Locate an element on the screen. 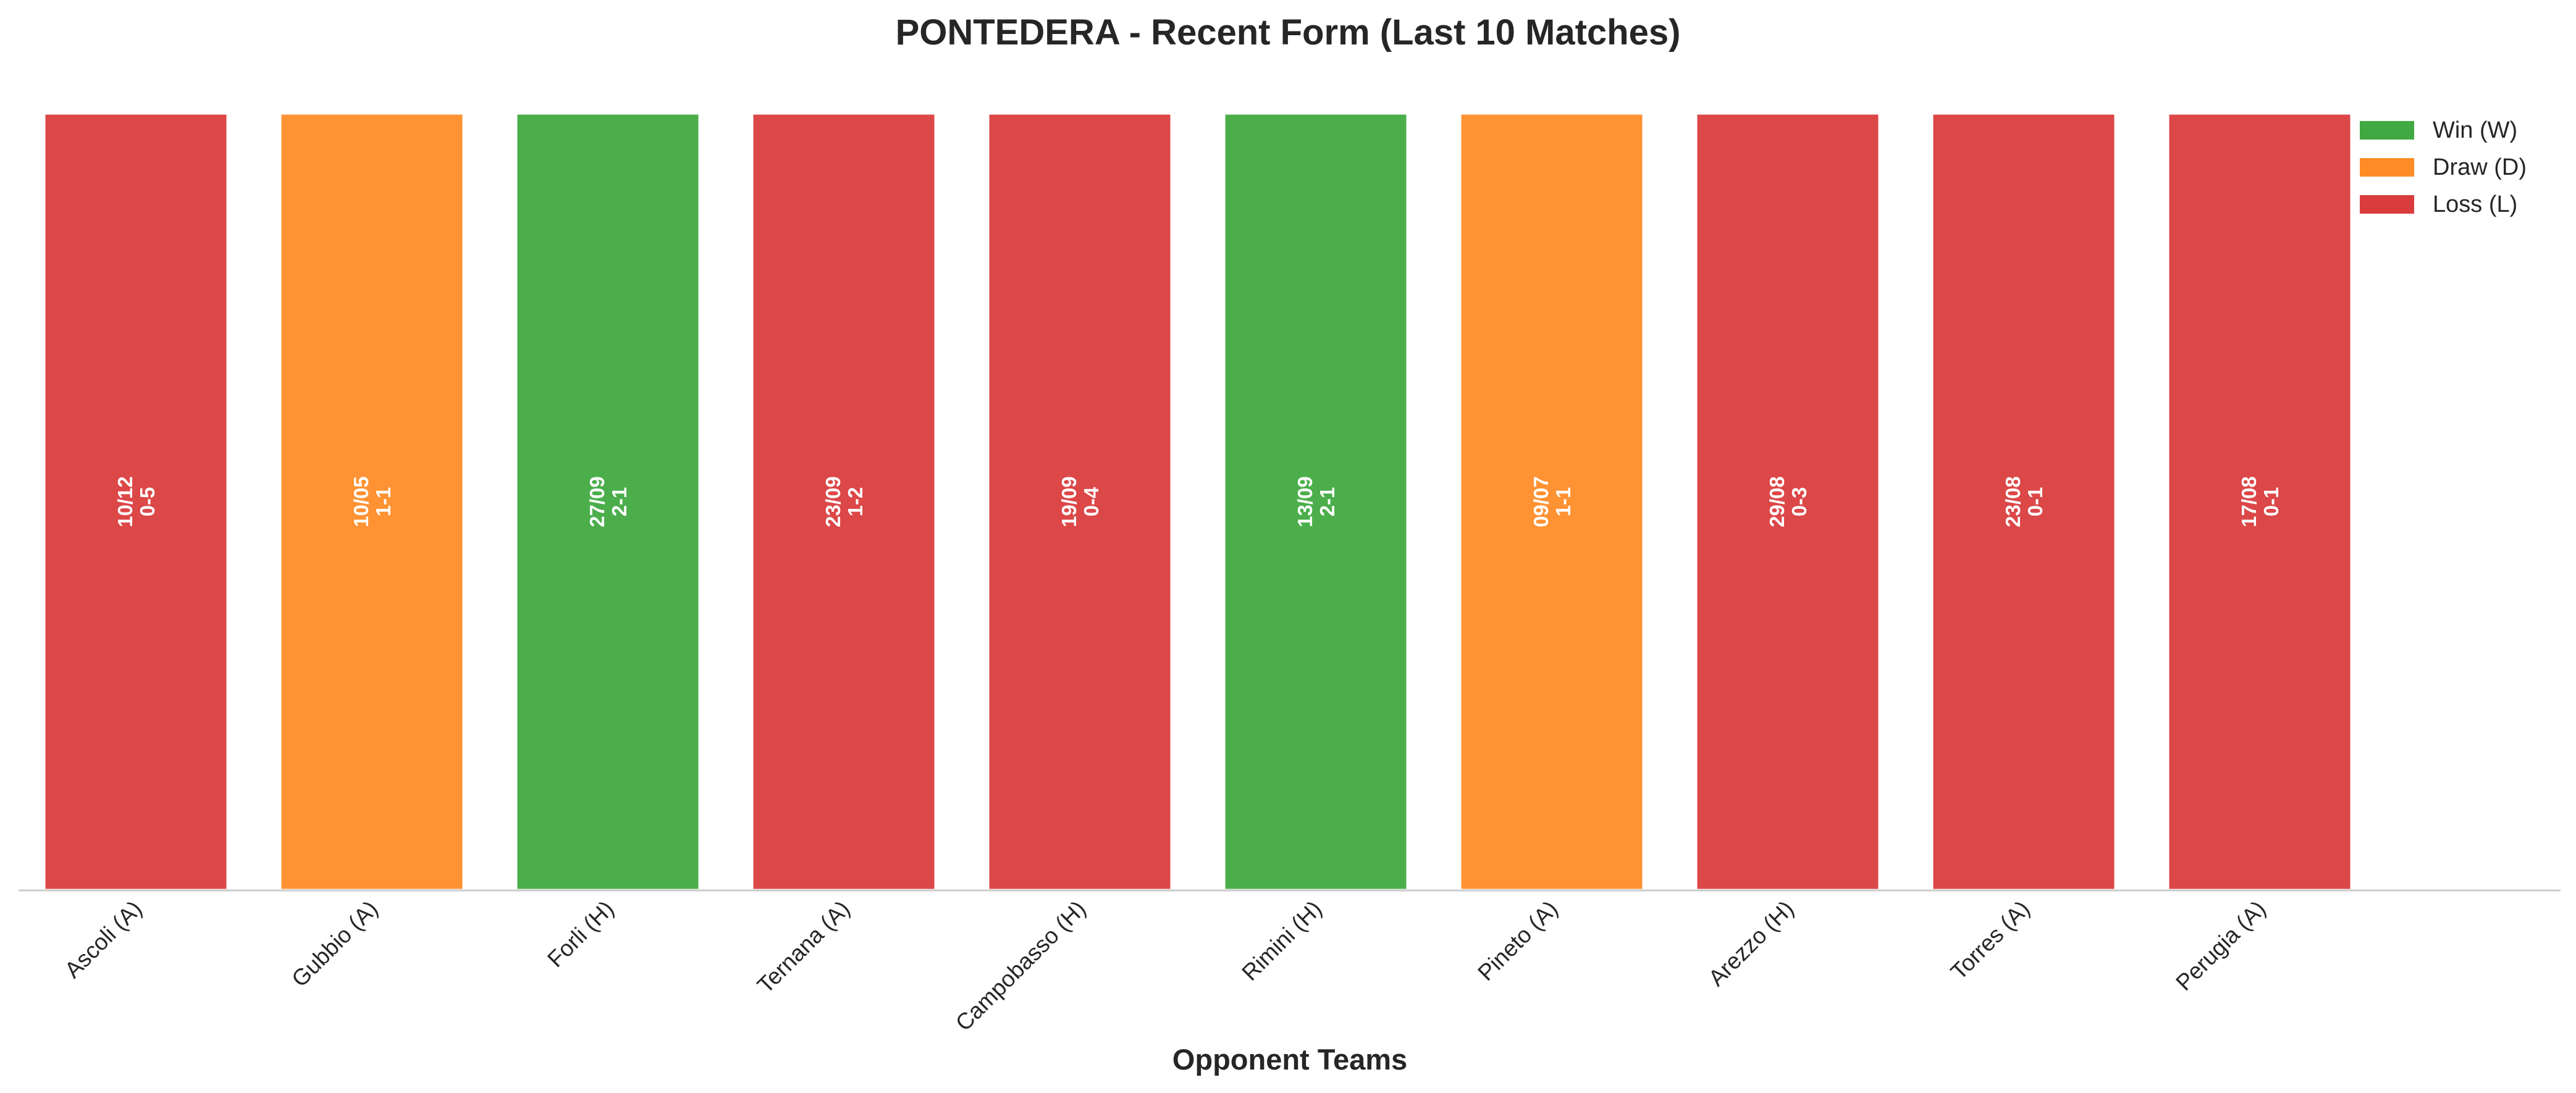  x-tick-label-3: Forli (H) is located at coordinates (580, 934).